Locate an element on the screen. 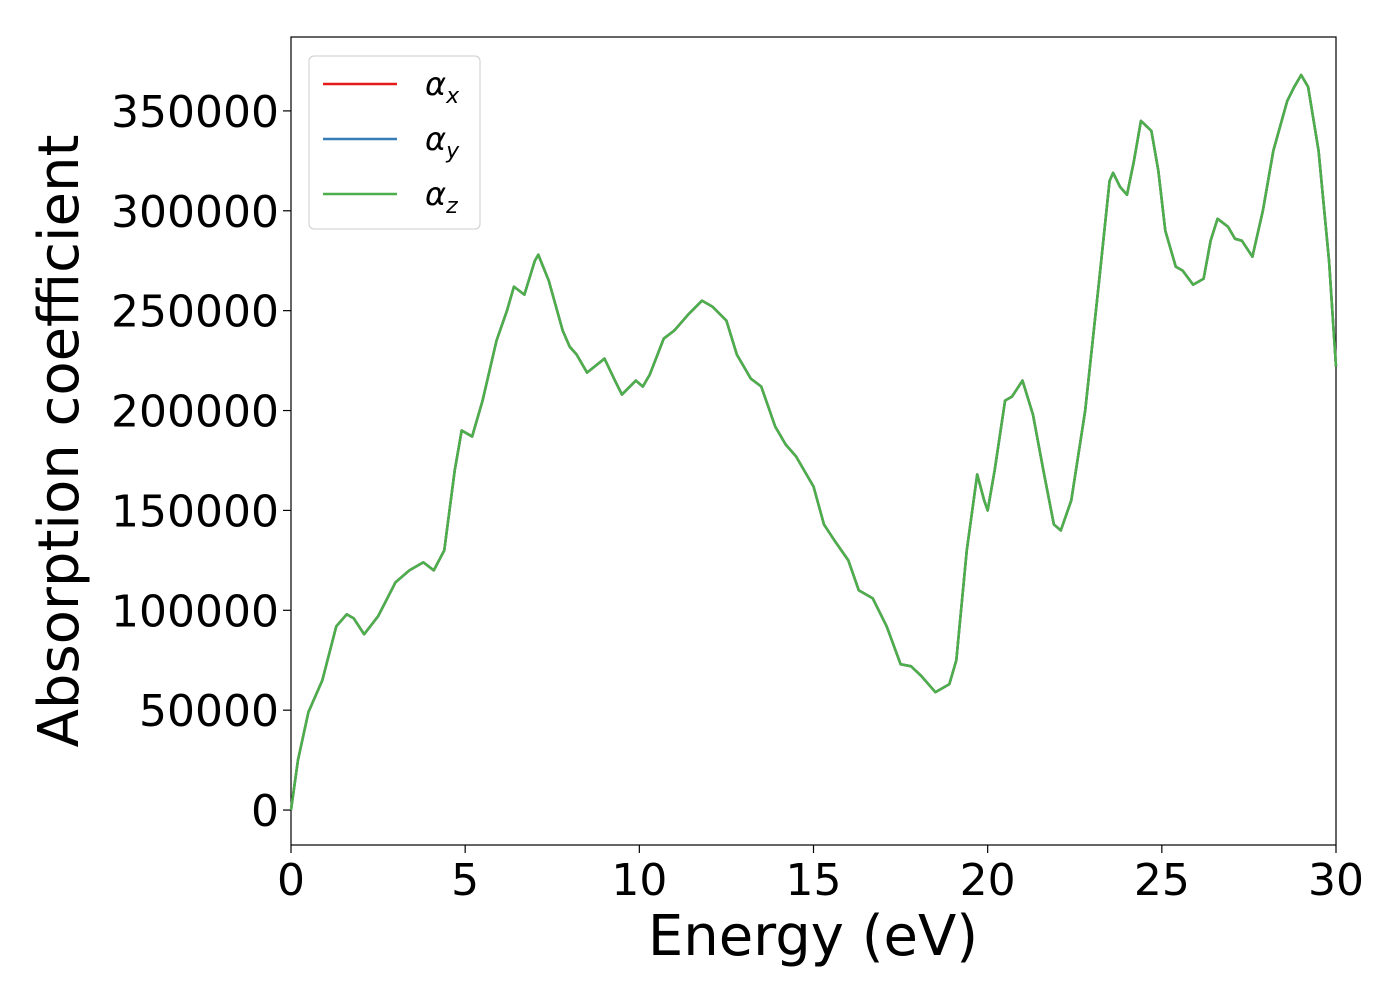 The width and height of the screenshot is (1400, 1000). x-tick-label: 30 is located at coordinates (1336, 880).